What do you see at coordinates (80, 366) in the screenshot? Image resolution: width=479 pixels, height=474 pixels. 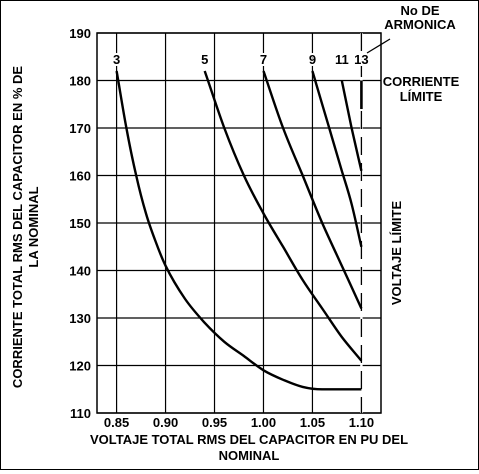 I see `y-tick-label: 120` at bounding box center [80, 366].